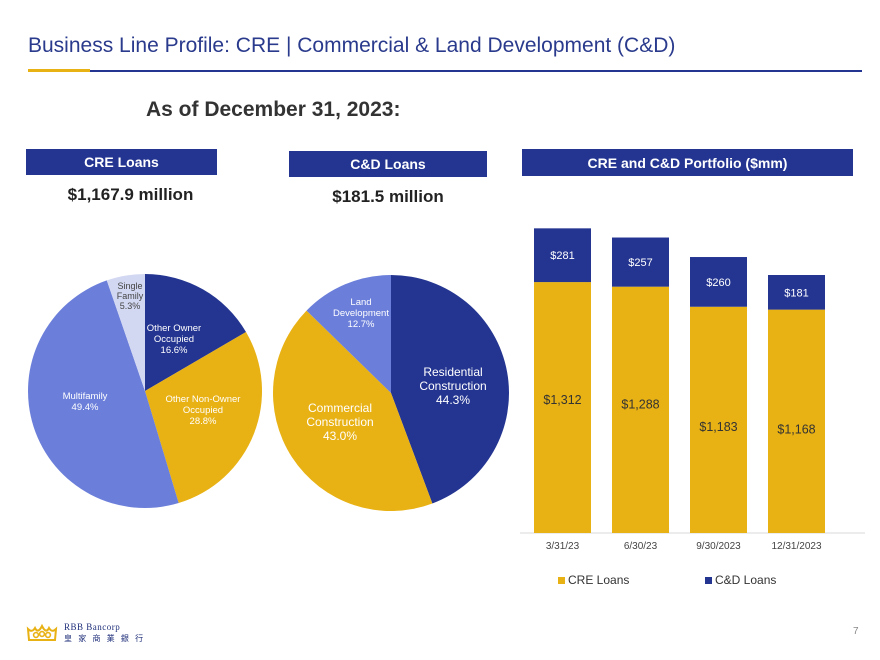  Describe the element at coordinates (105, 638) in the screenshot. I see `company-chinese-name: 皇 家 商 業 銀 行` at that location.